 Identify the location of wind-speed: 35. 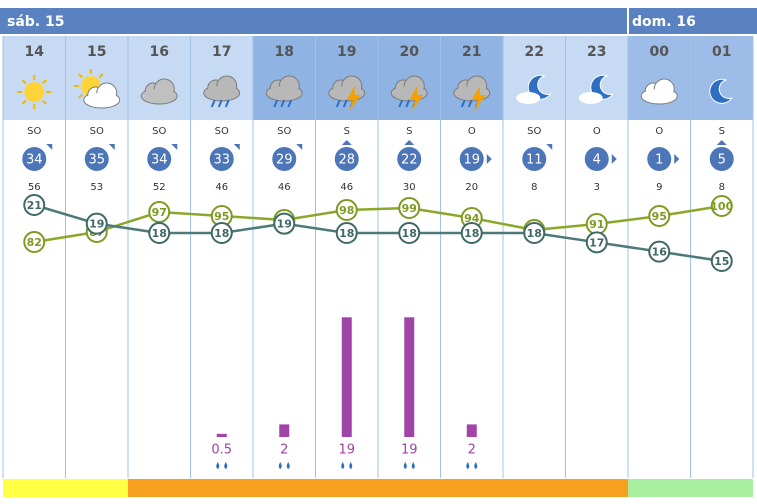
(96, 160).